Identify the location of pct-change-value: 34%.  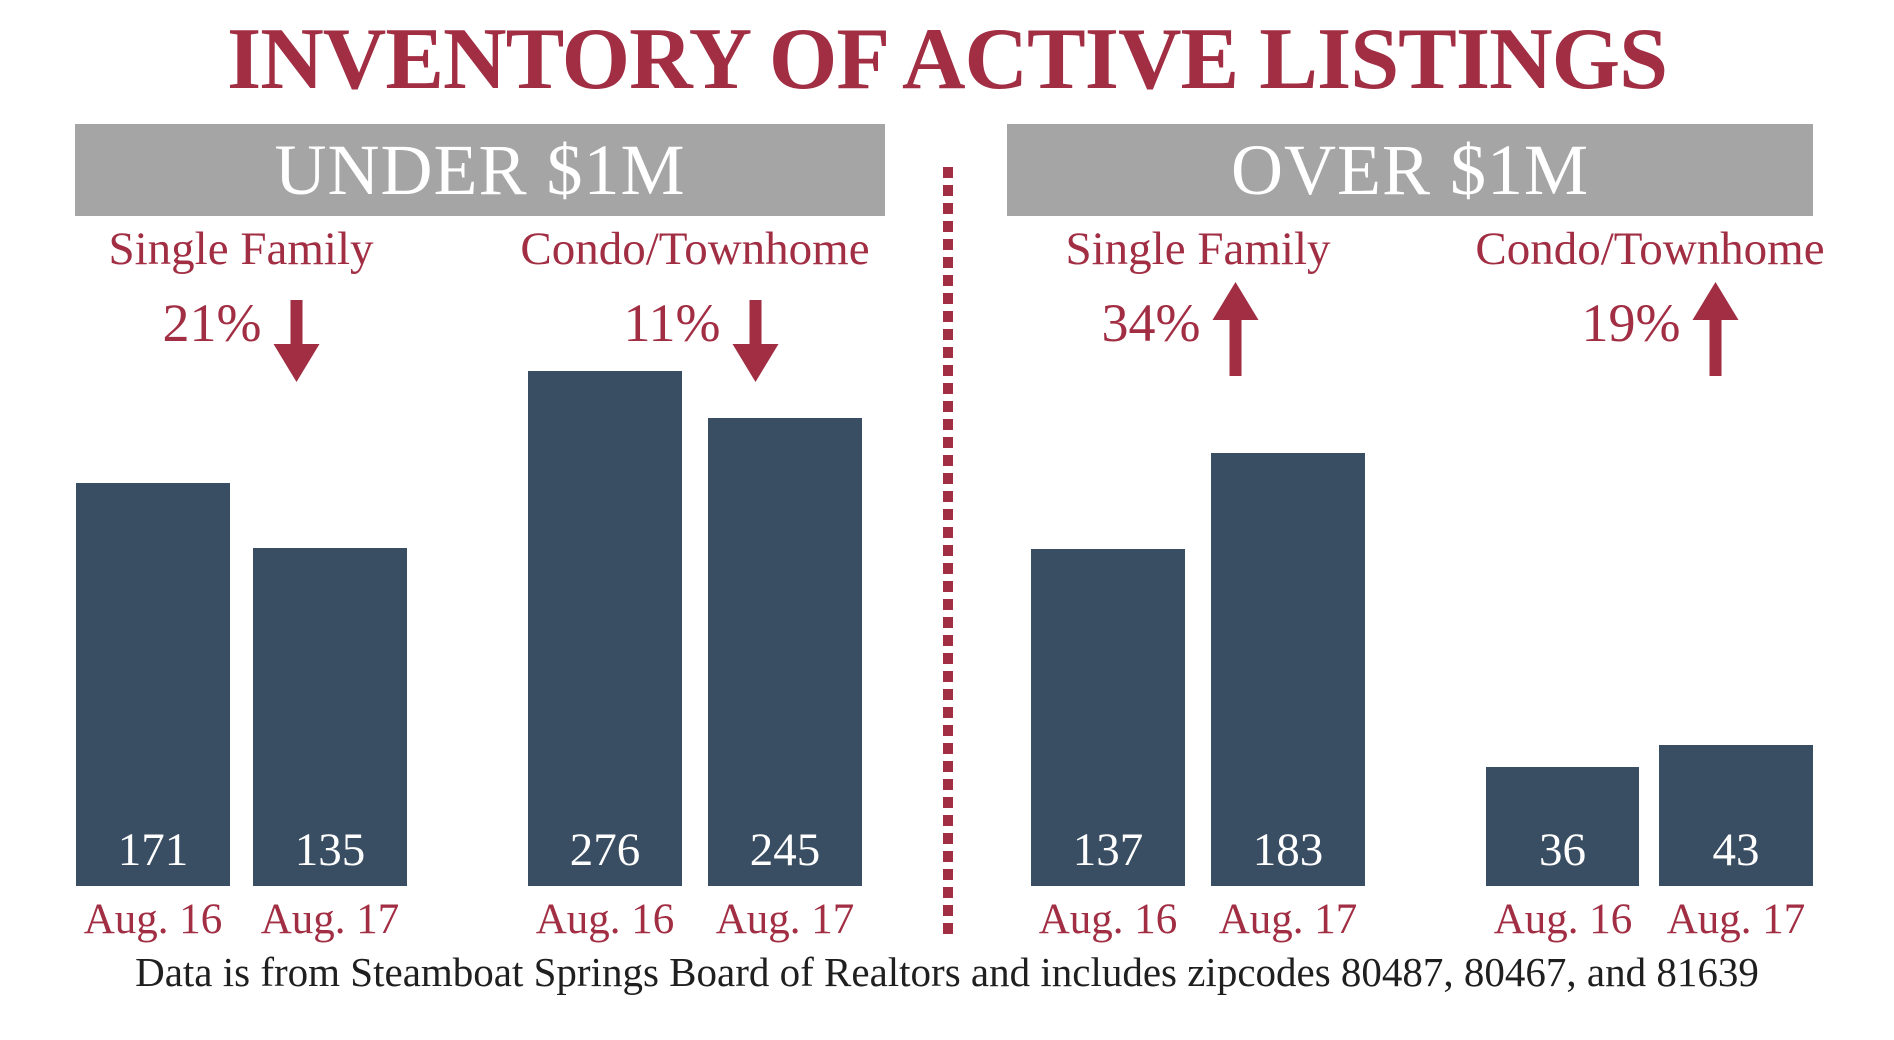
(1151, 323).